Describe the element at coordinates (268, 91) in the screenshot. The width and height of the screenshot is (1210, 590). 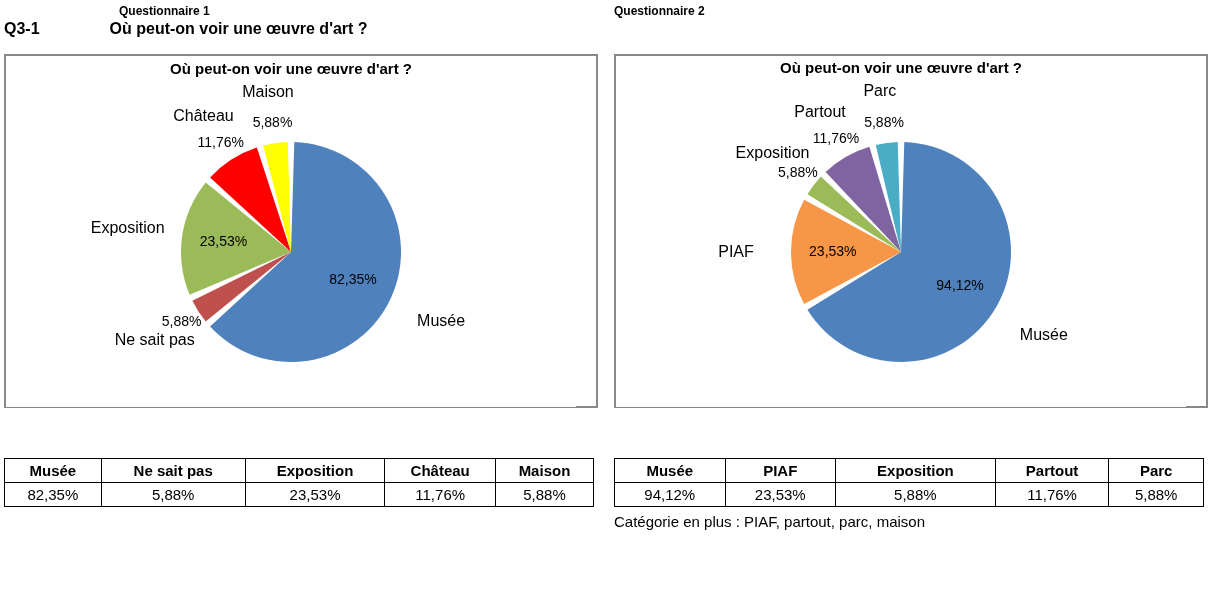
I see `slice-label: Maison` at that location.